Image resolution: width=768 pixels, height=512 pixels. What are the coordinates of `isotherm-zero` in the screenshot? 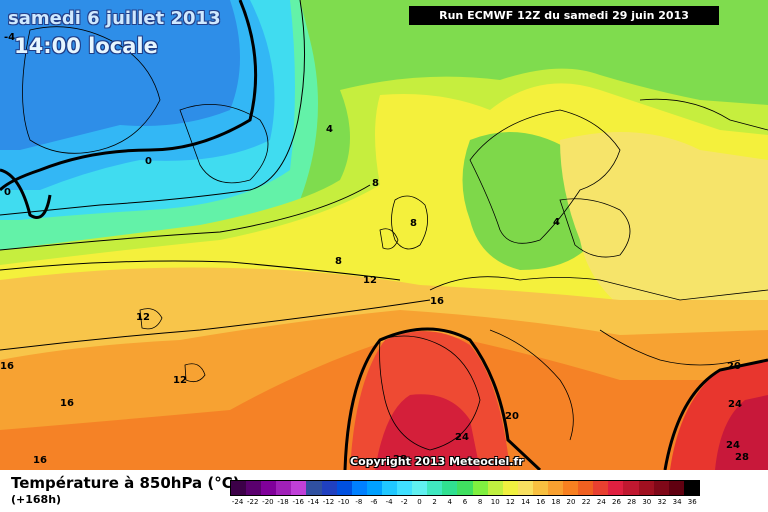 It's located at (129, 96).